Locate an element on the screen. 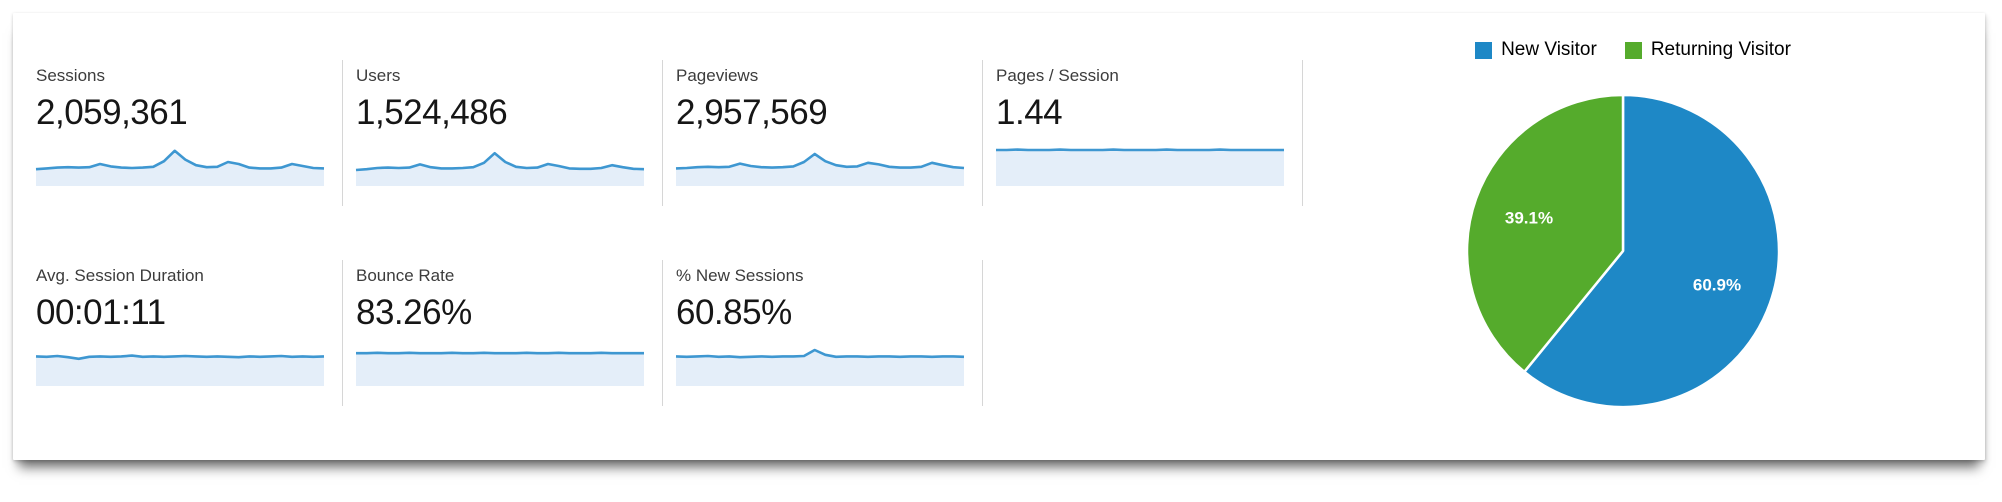  metric-label: Avg. Session Duration is located at coordinates (120, 275).